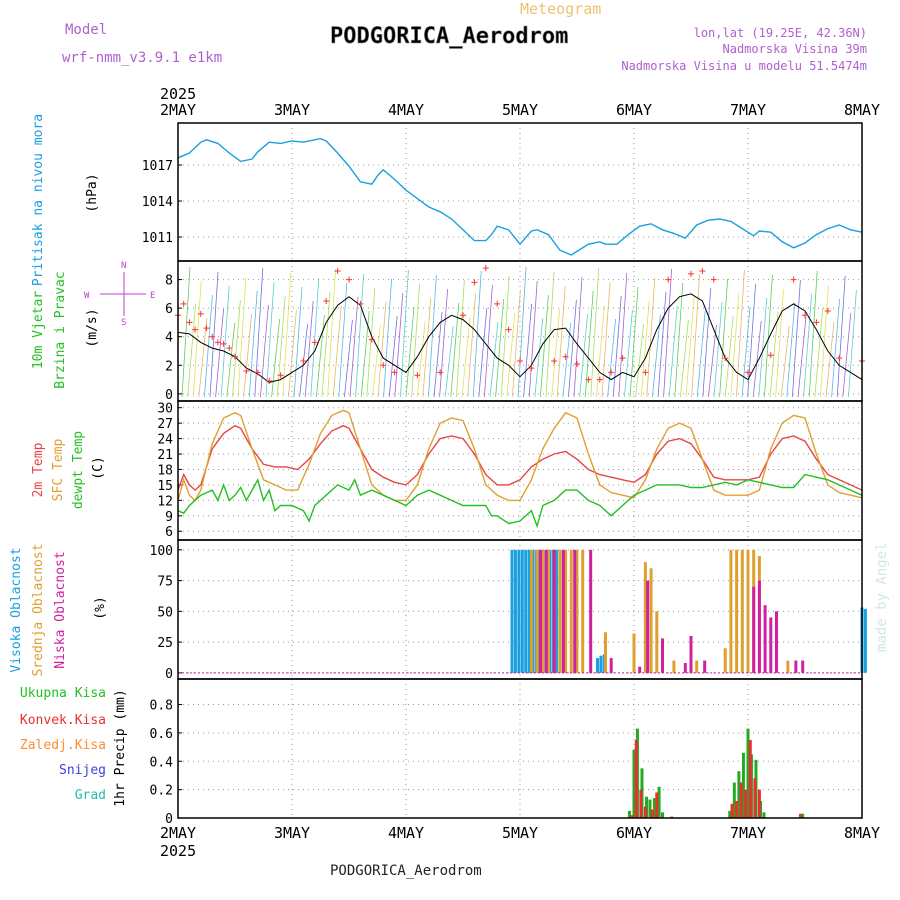  What do you see at coordinates (60, 329) in the screenshot?
I see `wind-label-2: Brzina i Pravac` at bounding box center [60, 329].